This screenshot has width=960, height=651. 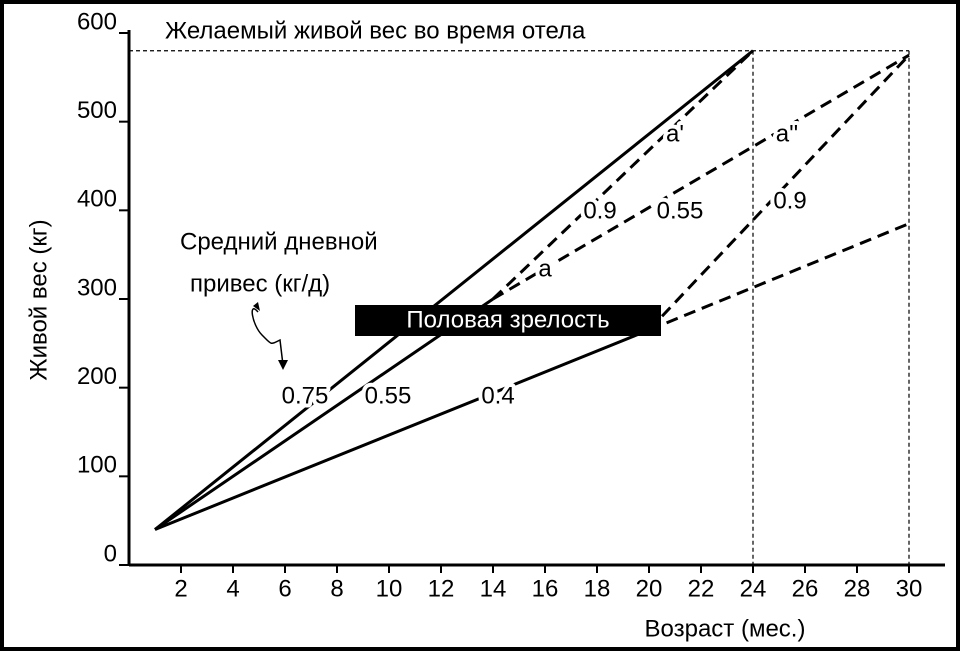 What do you see at coordinates (675, 133) in the screenshot?
I see `annotation: a'` at bounding box center [675, 133].